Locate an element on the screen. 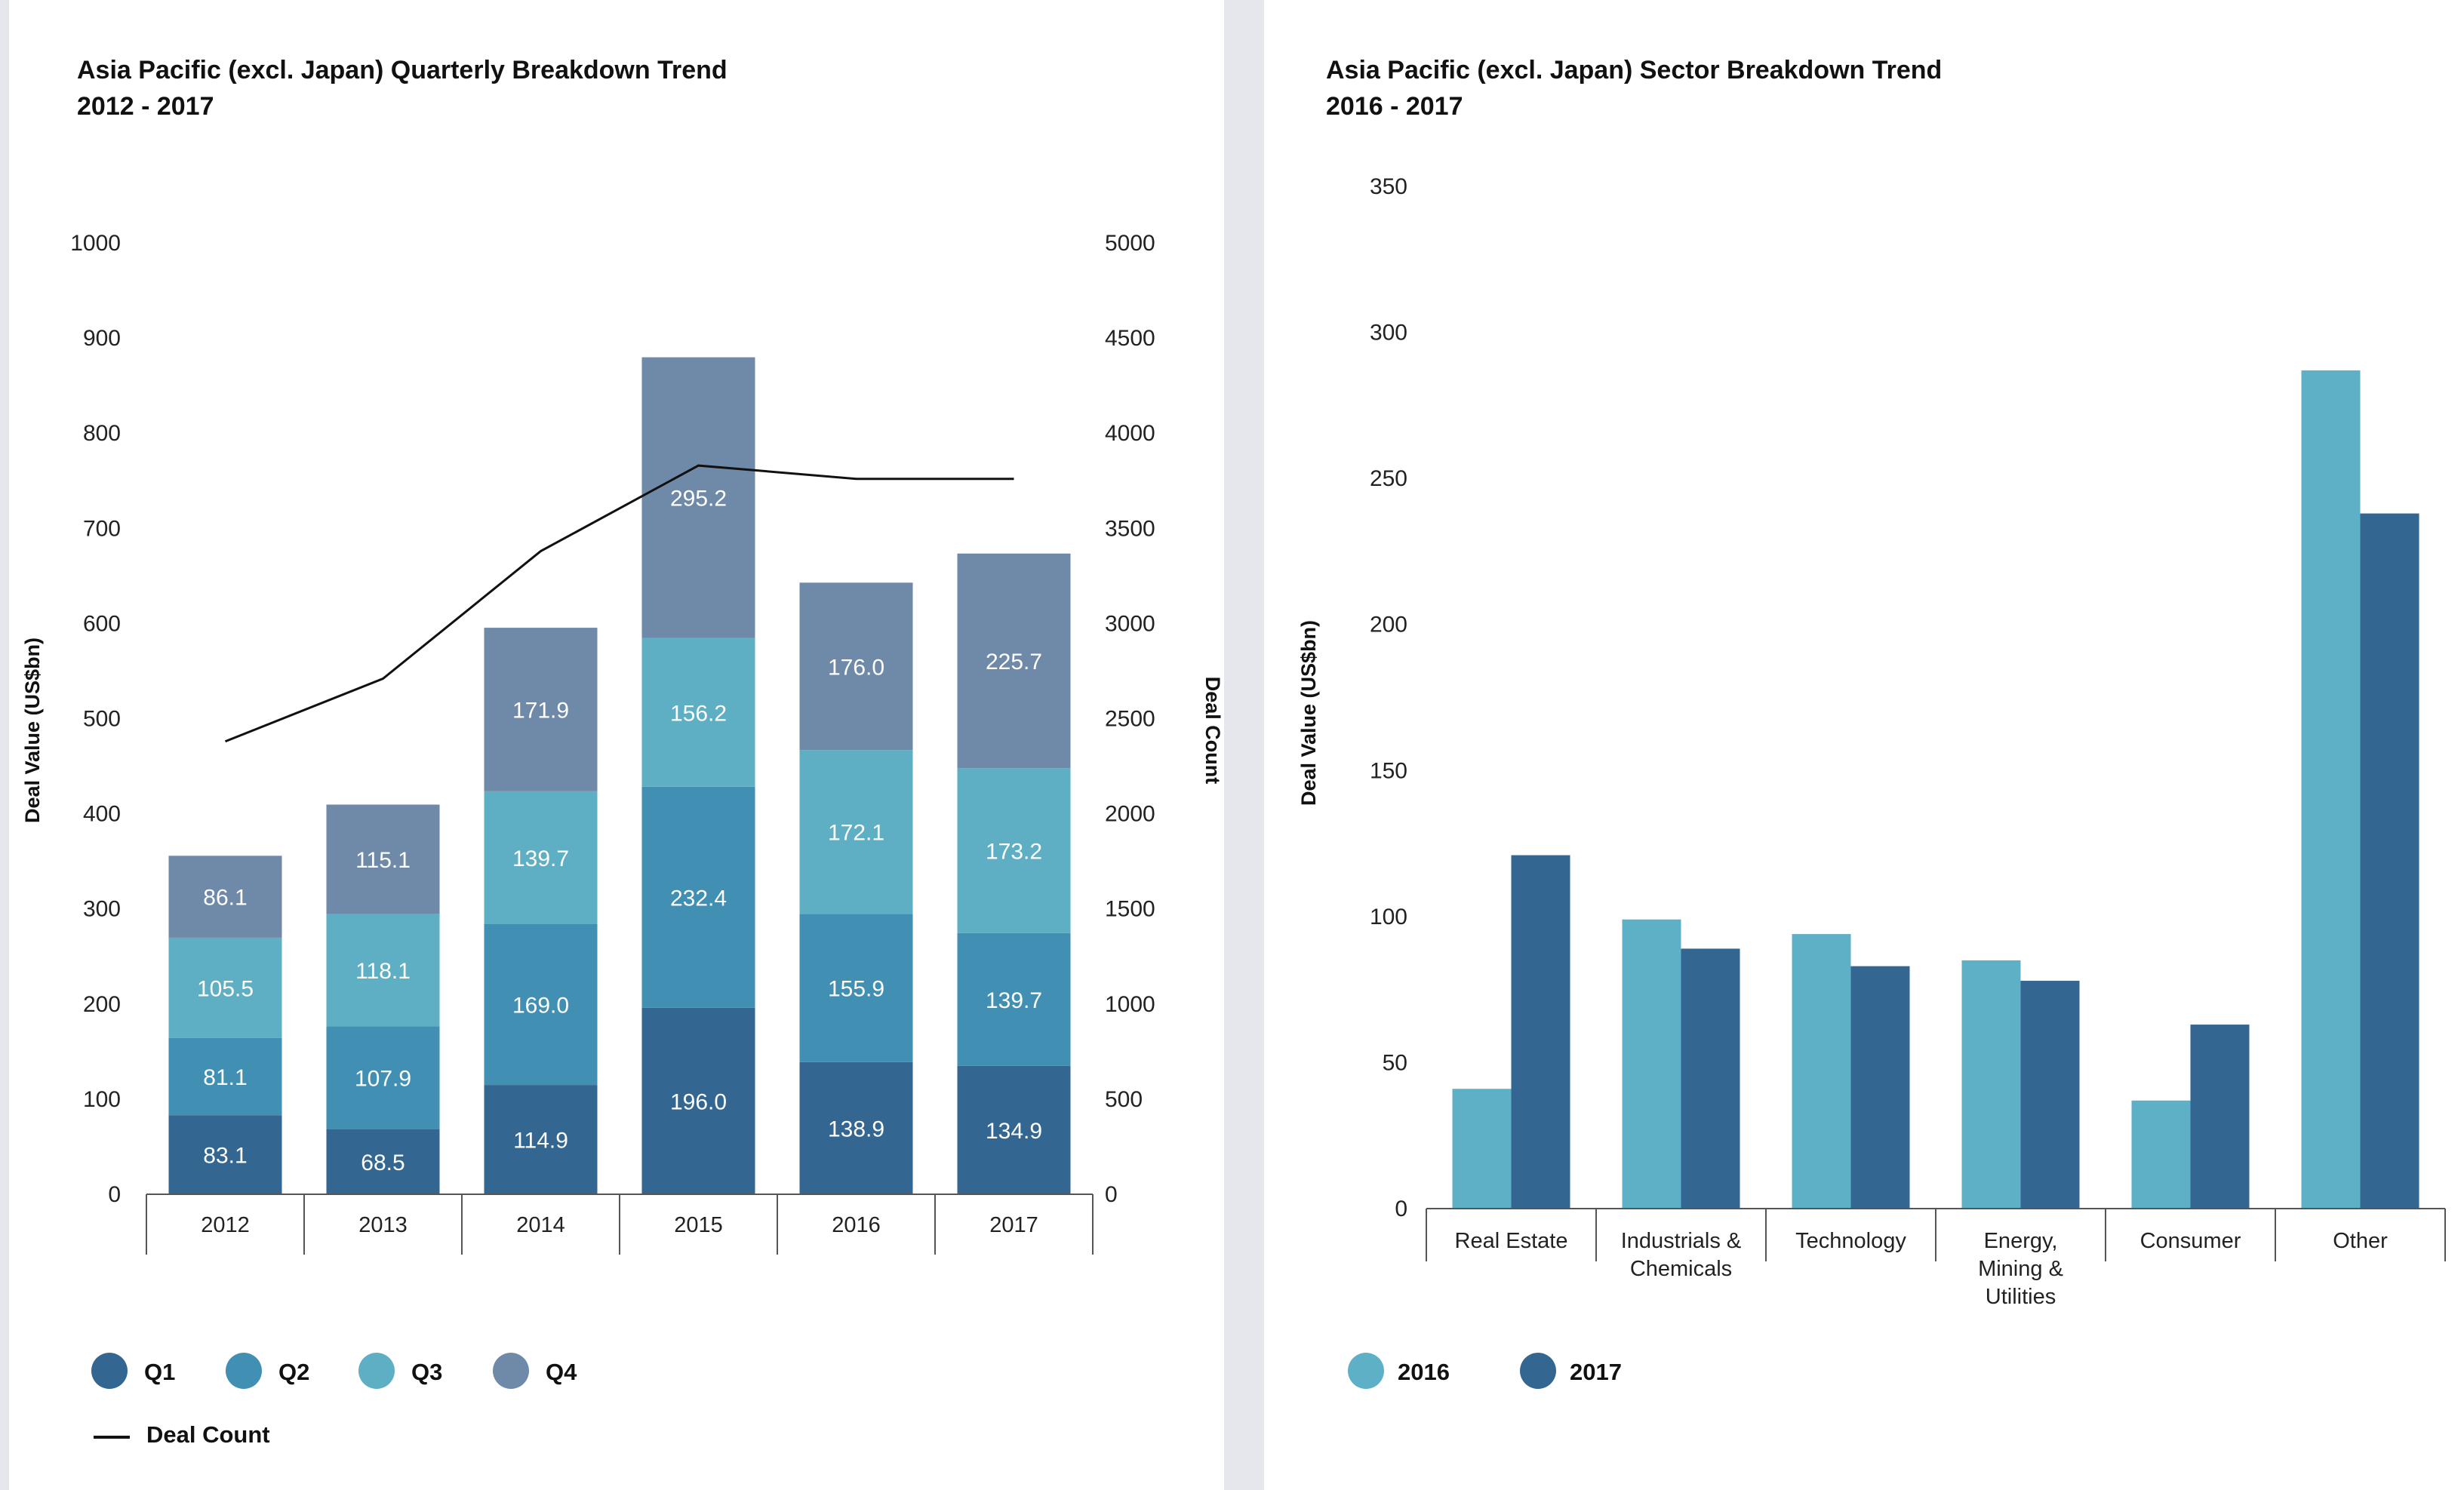  bar-2016-consumer is located at coordinates (2161, 1154).